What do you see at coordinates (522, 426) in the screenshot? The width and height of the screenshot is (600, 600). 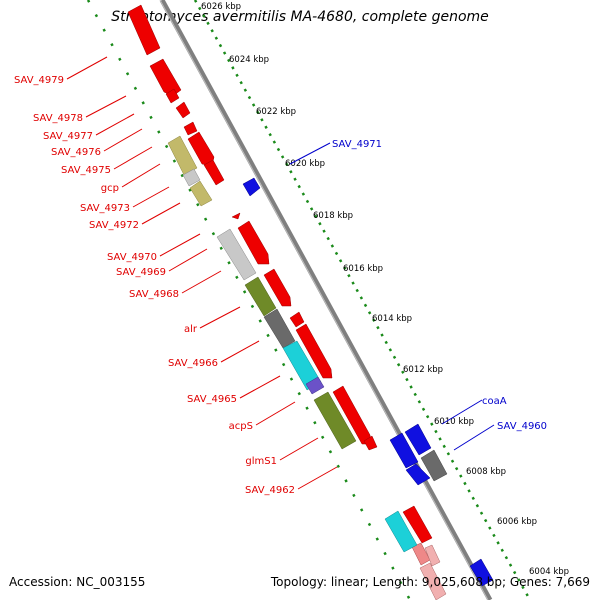 I see `gene-label: SAV_4960` at bounding box center [522, 426].